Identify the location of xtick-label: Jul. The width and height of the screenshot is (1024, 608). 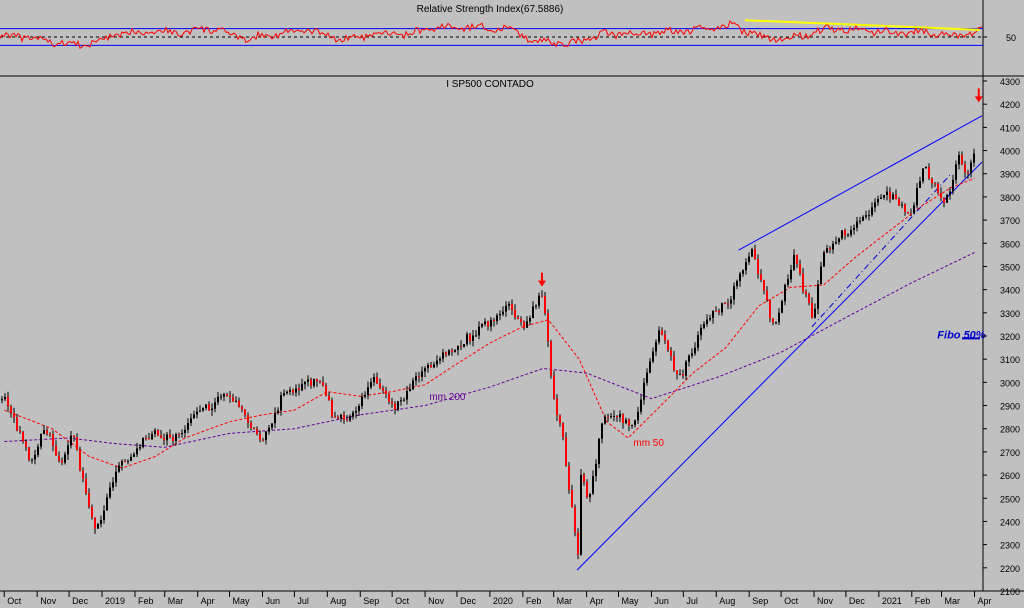
(692, 601).